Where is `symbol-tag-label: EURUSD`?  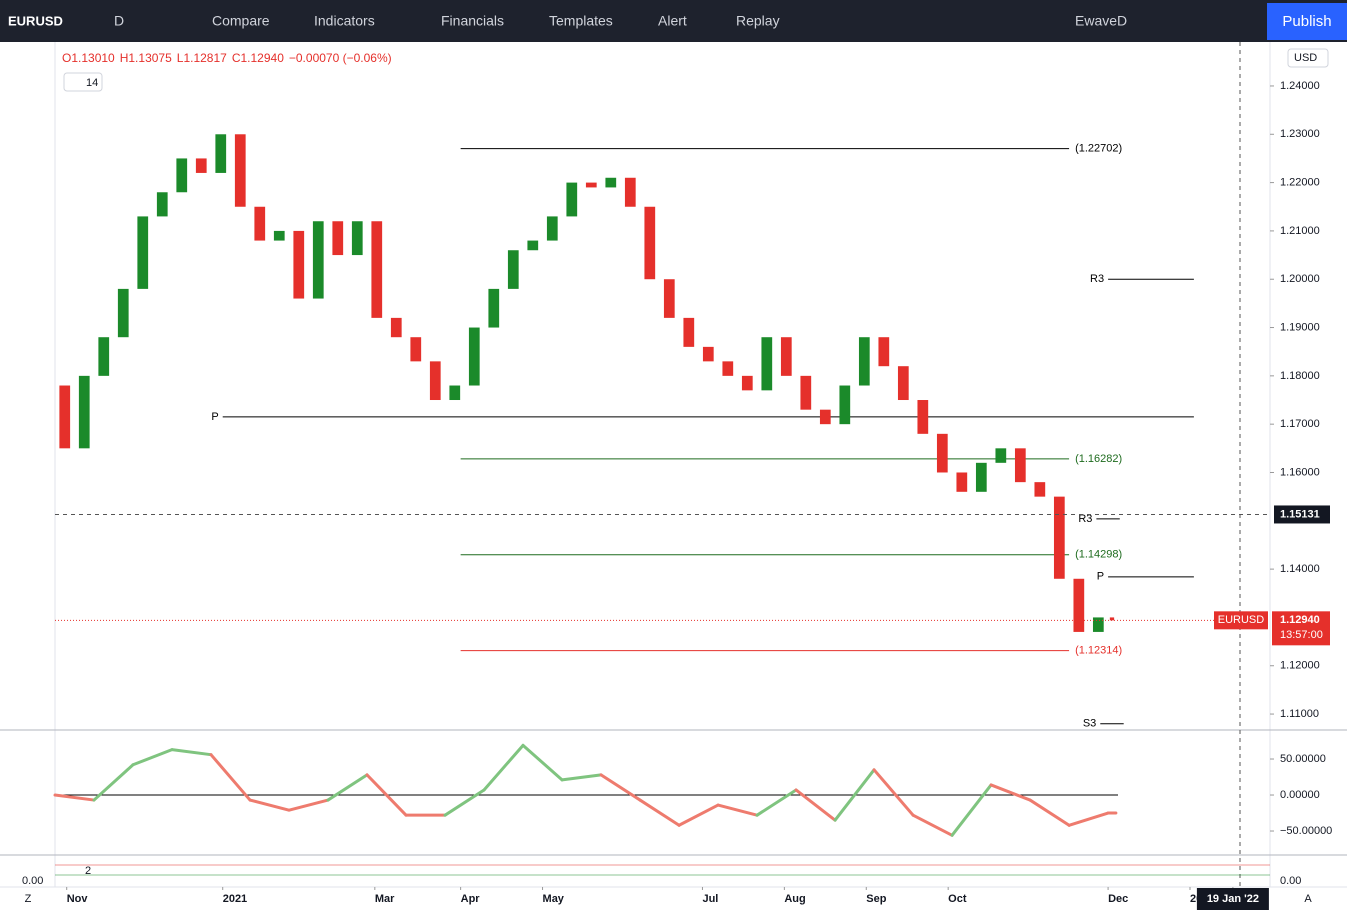
symbol-tag-label: EURUSD is located at coordinates (1241, 620).